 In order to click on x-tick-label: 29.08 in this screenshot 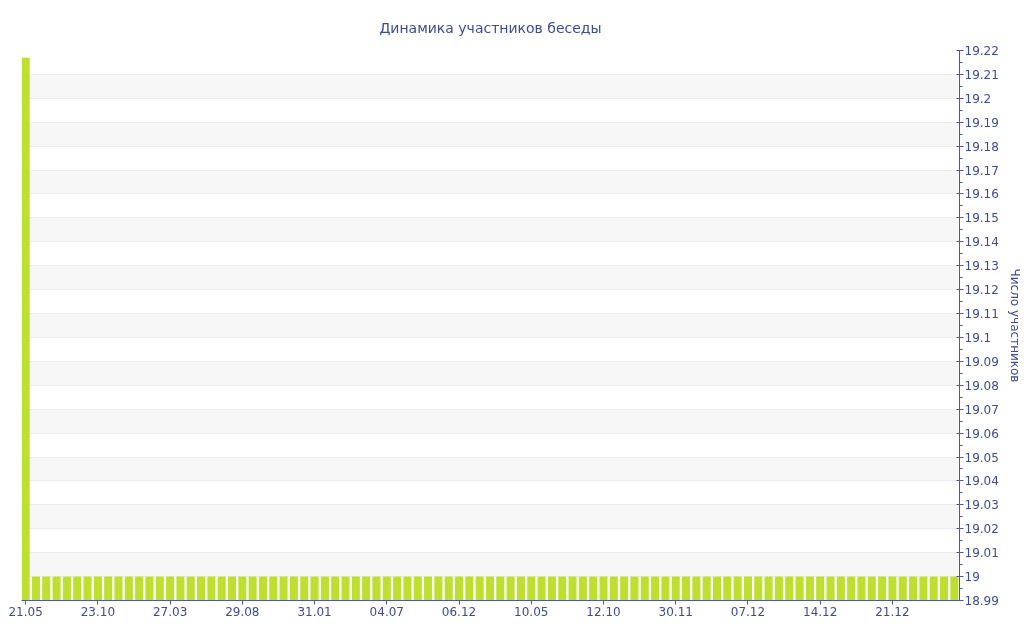, I will do `click(242, 611)`.